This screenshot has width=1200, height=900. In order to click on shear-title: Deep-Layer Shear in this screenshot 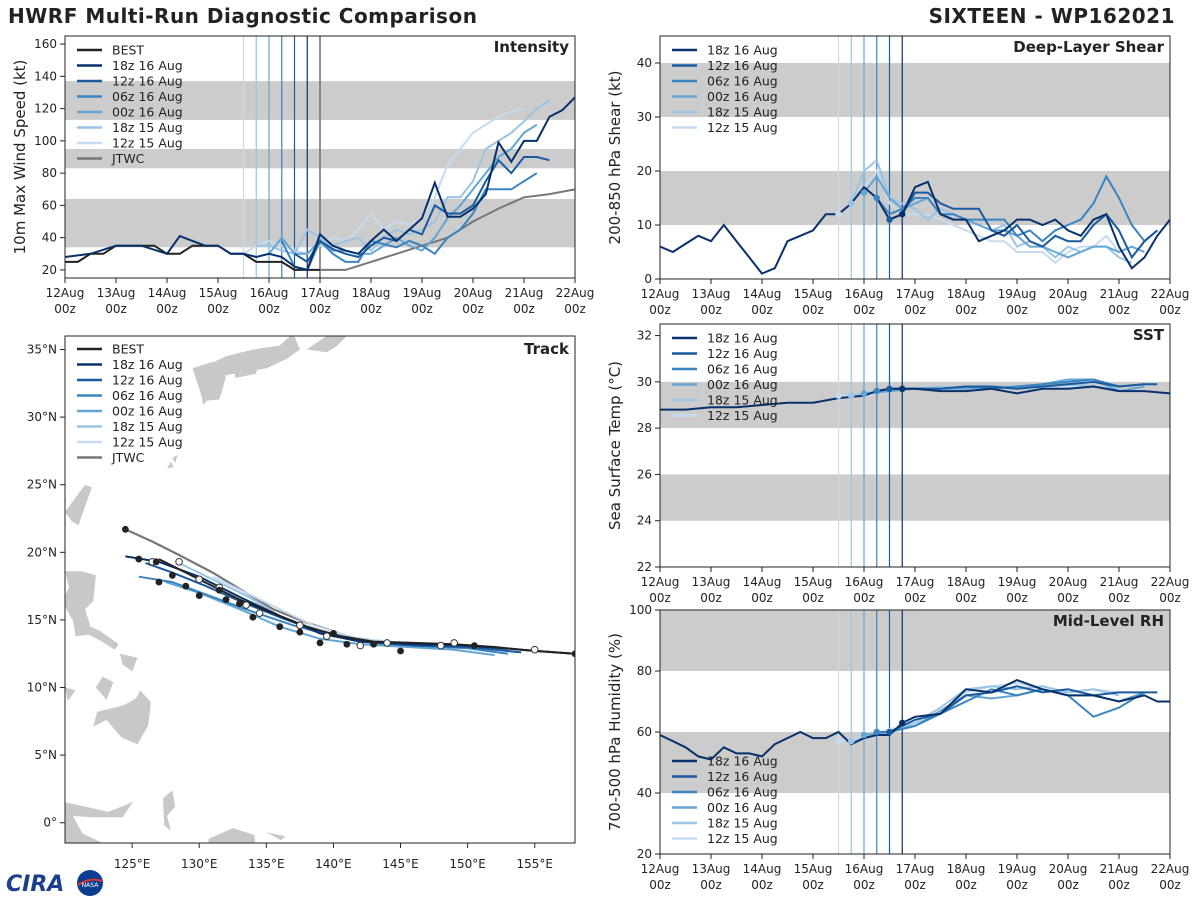, I will do `click(1088, 47)`.